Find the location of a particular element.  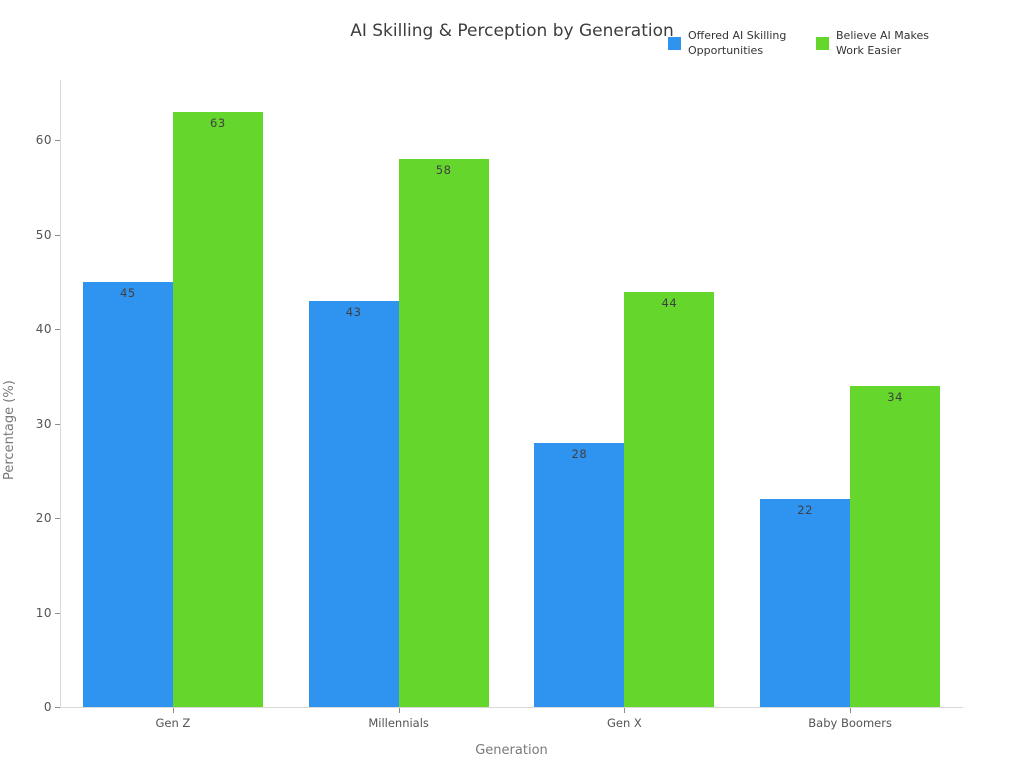

legend-item-believe-ai-easier: Believe AI Makes Work Easier is located at coordinates (876, 43).